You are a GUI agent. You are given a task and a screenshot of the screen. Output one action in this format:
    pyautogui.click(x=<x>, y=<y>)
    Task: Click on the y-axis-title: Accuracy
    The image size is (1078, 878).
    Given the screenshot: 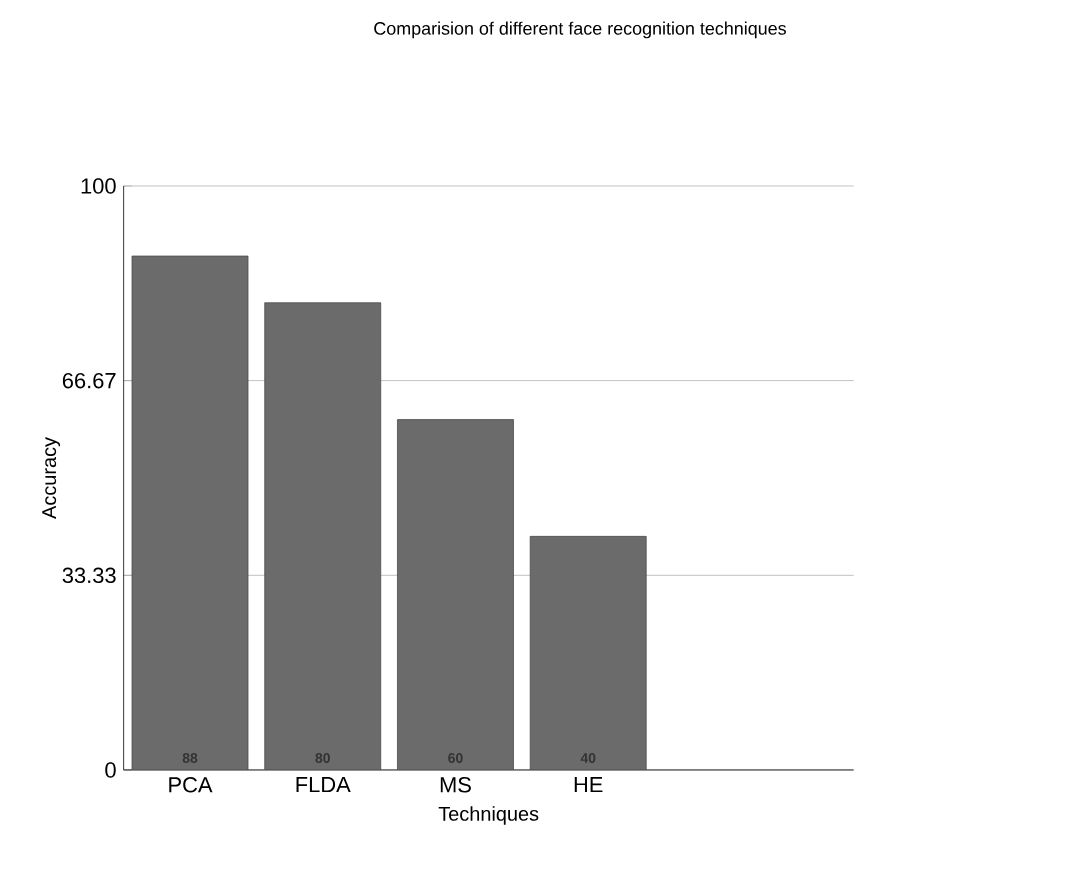 What is the action you would take?
    pyautogui.click(x=51, y=478)
    